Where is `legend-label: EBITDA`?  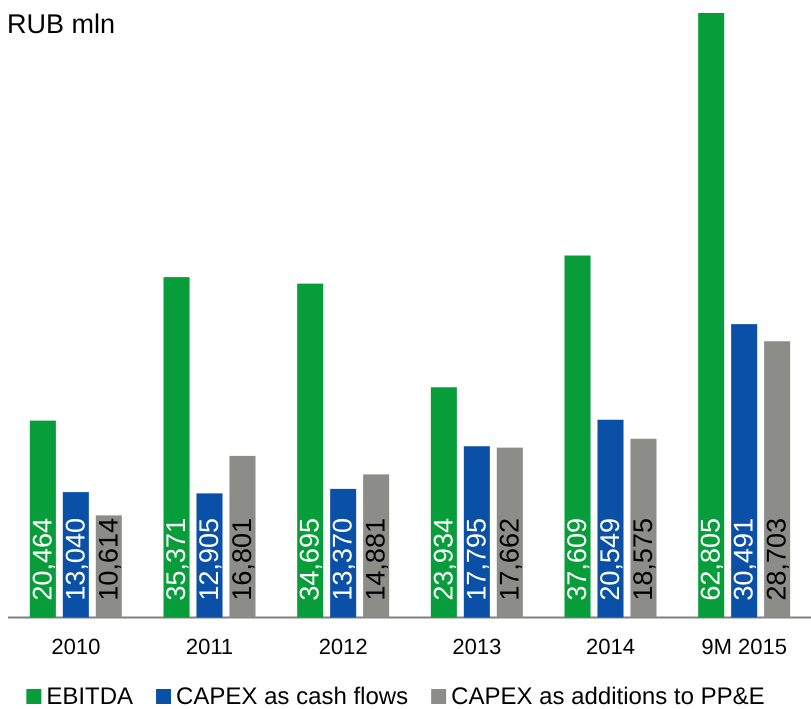
legend-label: EBITDA is located at coordinates (90, 696).